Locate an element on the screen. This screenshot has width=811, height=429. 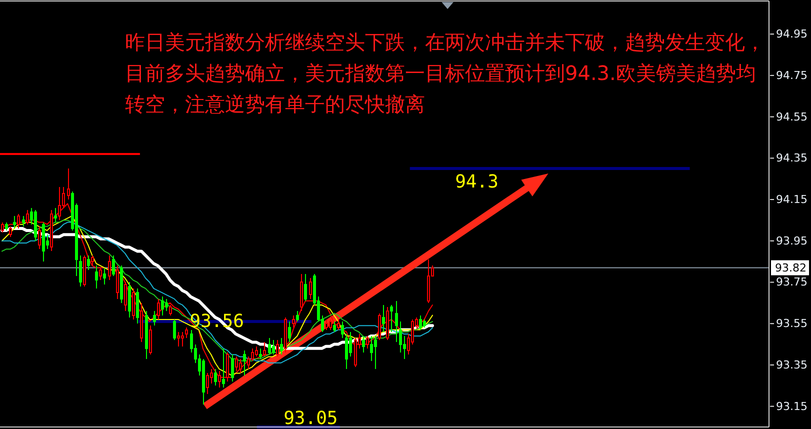
y-tick-label: 93.95 is located at coordinates (792, 241).